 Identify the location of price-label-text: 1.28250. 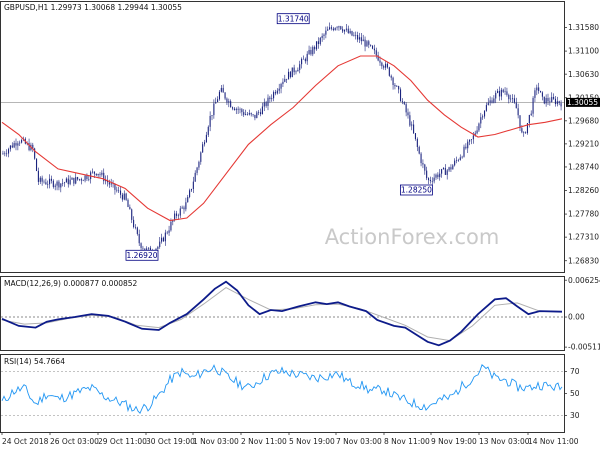
(416, 190).